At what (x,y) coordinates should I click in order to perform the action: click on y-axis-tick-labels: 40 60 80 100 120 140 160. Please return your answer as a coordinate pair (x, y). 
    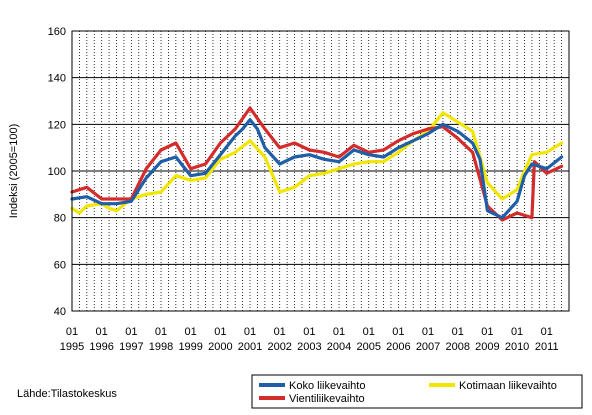
    Looking at the image, I should click on (57, 172).